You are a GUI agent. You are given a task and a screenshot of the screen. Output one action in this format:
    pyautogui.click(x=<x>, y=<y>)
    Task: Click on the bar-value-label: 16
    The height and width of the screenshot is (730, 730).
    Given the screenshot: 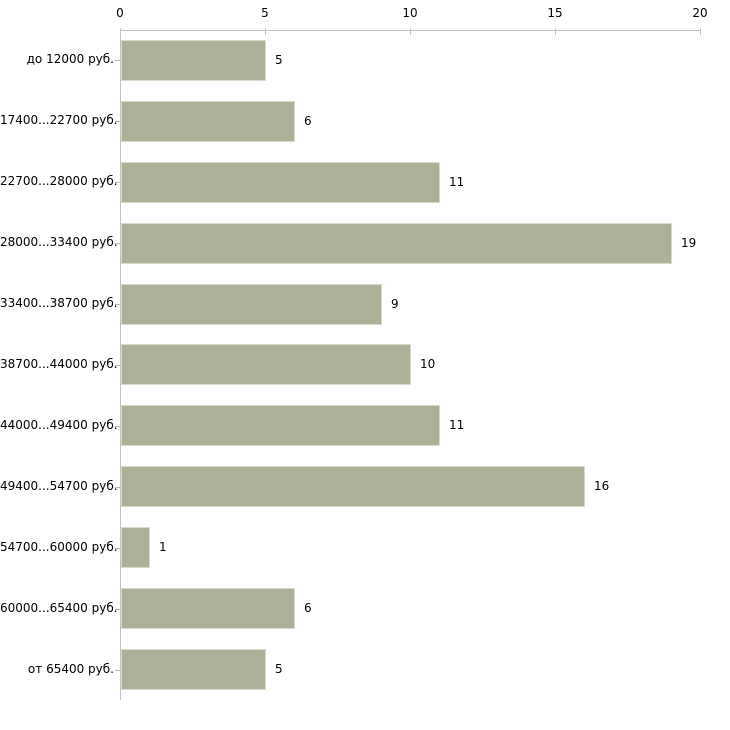 What is the action you would take?
    pyautogui.click(x=602, y=486)
    